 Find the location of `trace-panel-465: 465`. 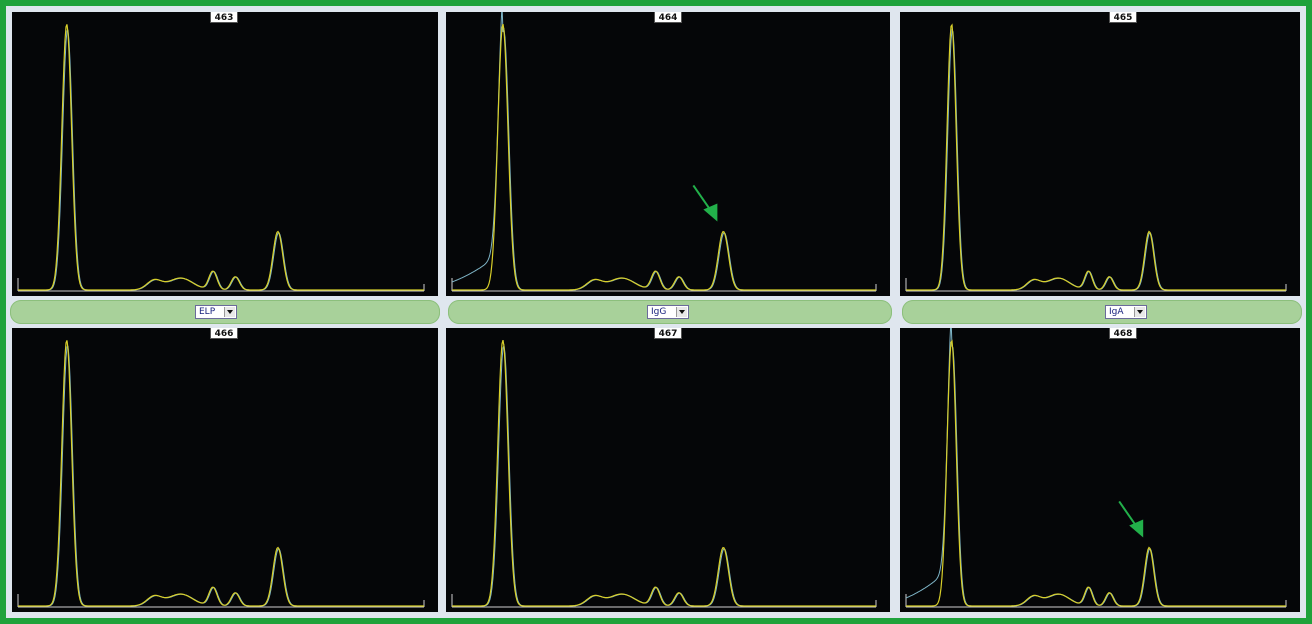

trace-panel-465: 465 is located at coordinates (1100, 154).